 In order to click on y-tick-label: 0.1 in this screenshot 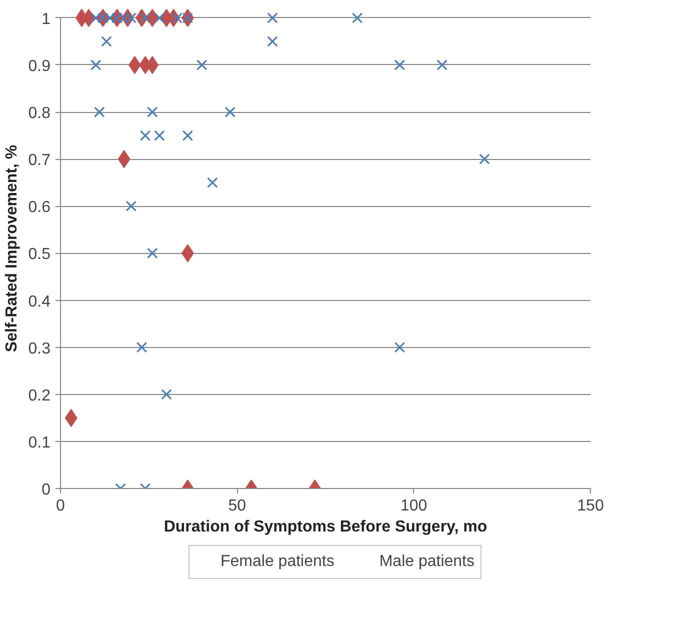, I will do `click(39, 443)`.